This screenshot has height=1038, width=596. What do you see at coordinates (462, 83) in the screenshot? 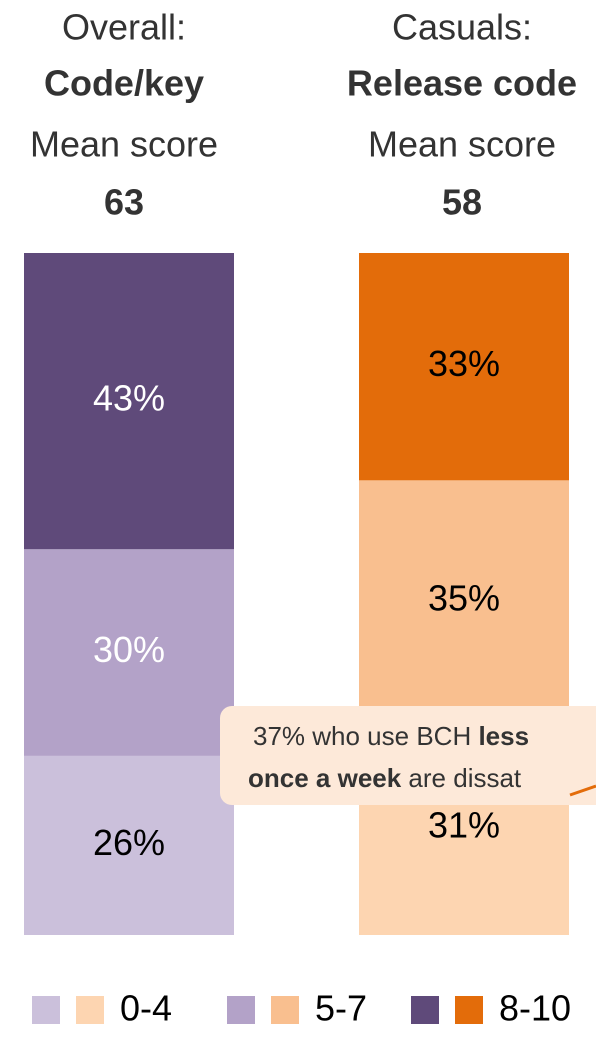
I see `column-header: Release code` at bounding box center [462, 83].